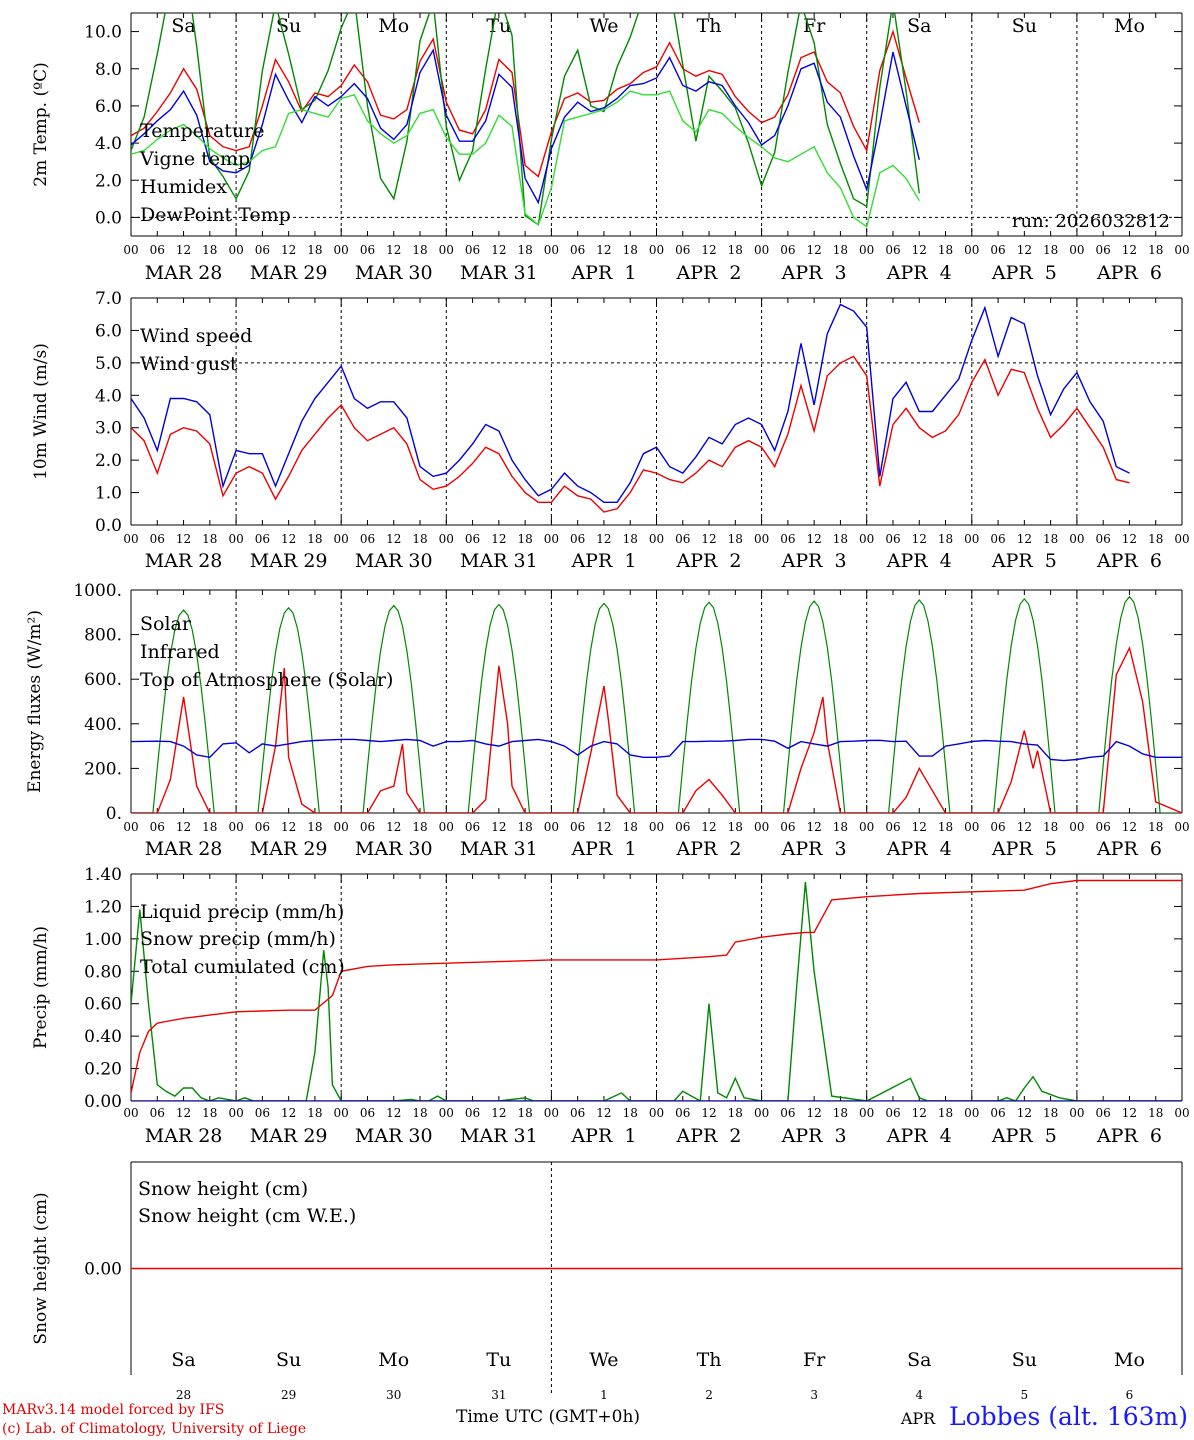 The image size is (1194, 1440). Describe the element at coordinates (41, 1268) in the screenshot. I see `y-axis-label: Snow height (cm)` at that location.